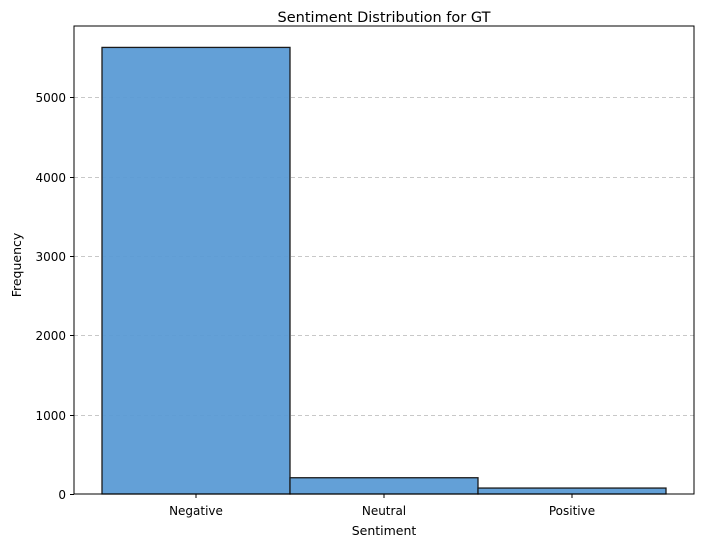 This screenshot has width=704, height=551. What do you see at coordinates (572, 511) in the screenshot?
I see `x-tick-label: Positive` at bounding box center [572, 511].